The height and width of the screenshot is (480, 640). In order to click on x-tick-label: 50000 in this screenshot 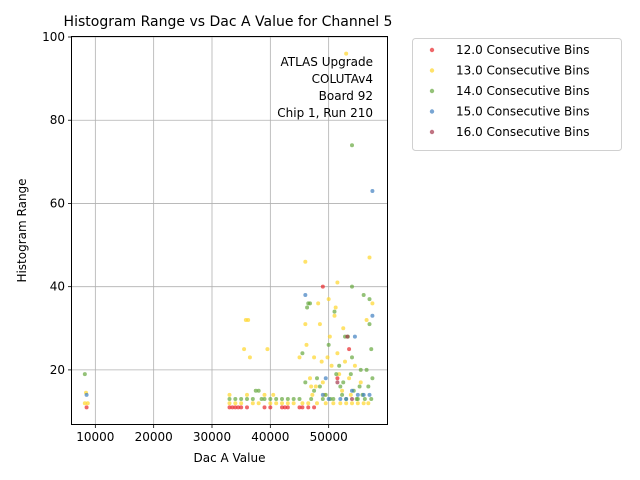, I will do `click(329, 437)`.